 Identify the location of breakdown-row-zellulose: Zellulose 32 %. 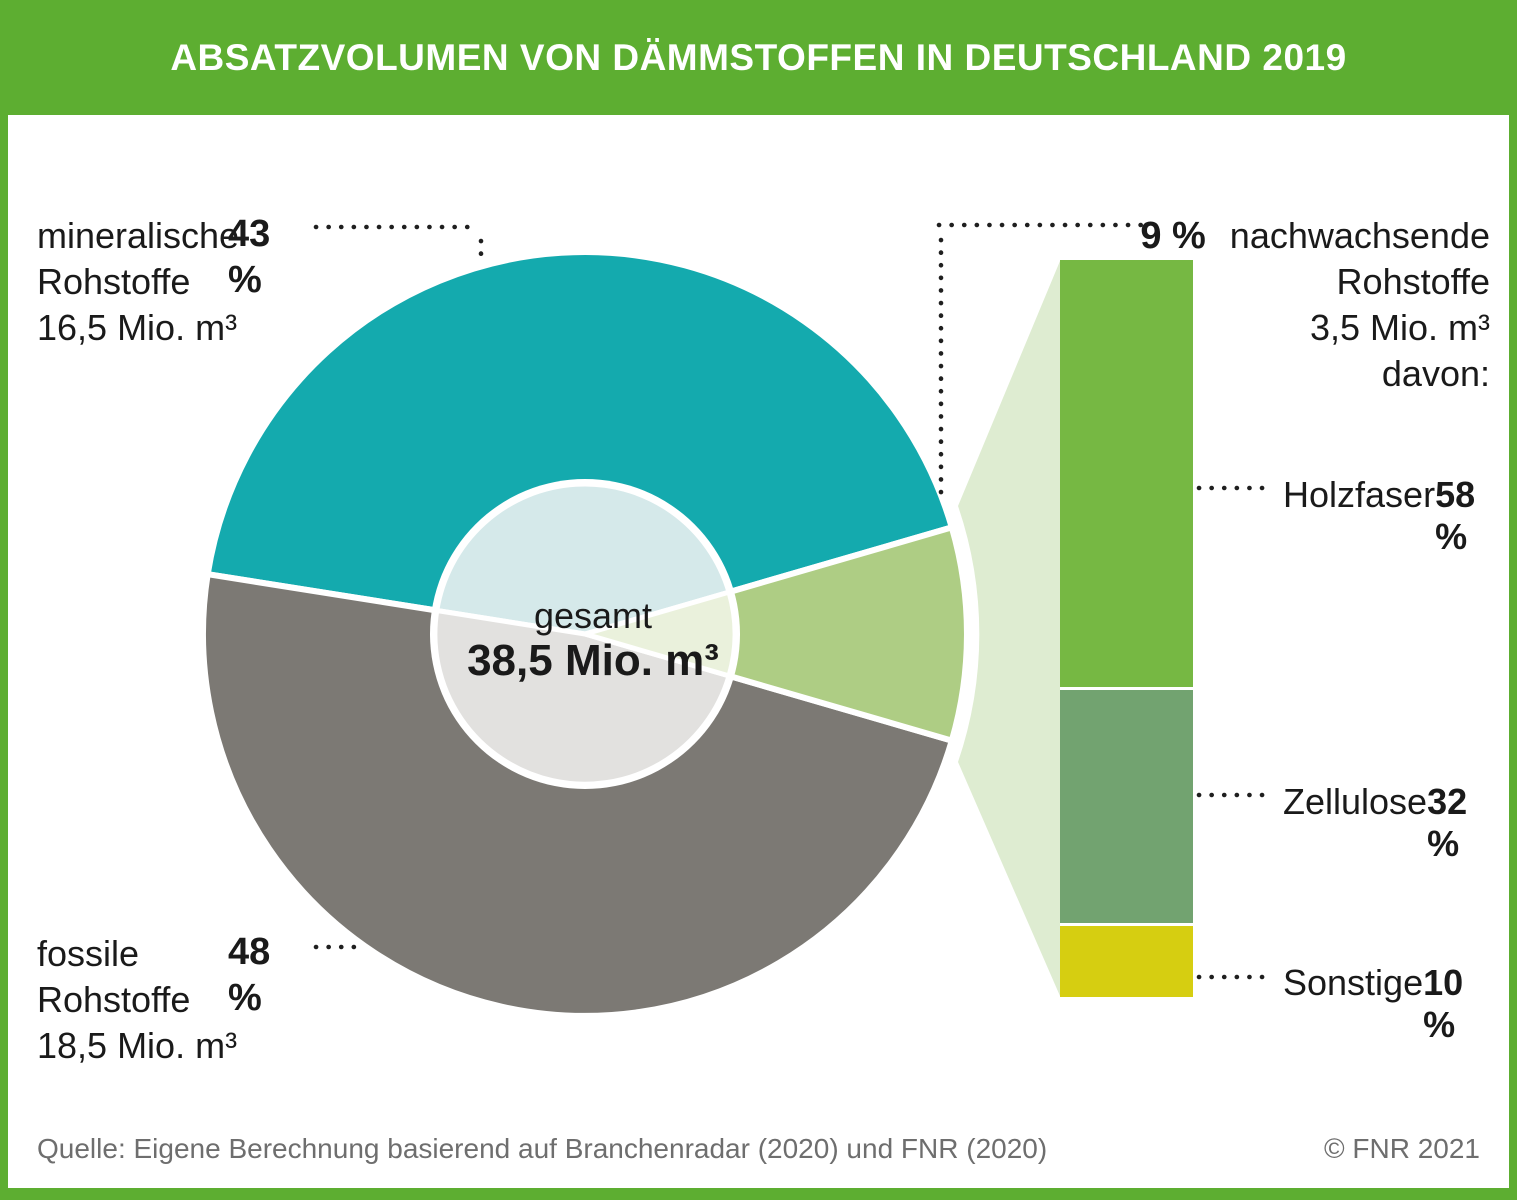
(1389, 823).